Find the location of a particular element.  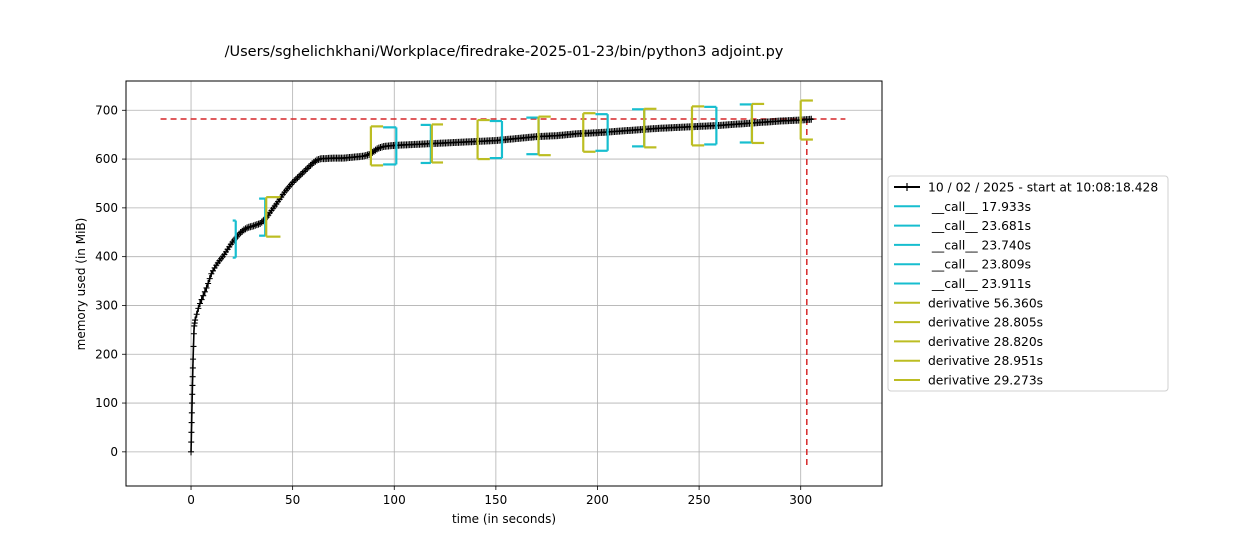

legend-label: derivative 56.360s is located at coordinates (985, 303).